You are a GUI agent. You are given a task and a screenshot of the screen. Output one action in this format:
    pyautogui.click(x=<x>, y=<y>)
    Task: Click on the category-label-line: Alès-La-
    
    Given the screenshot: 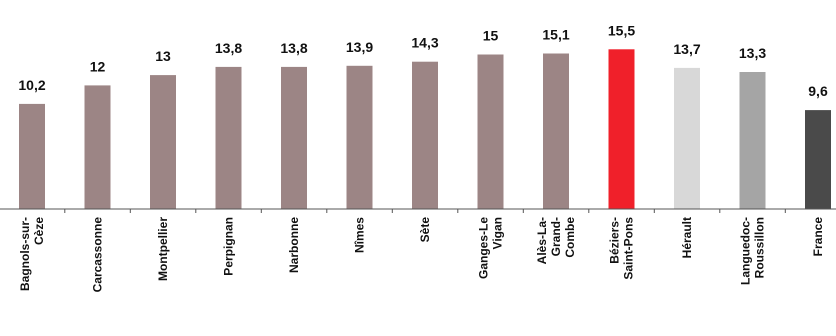 What is the action you would take?
    pyautogui.click(x=542, y=240)
    